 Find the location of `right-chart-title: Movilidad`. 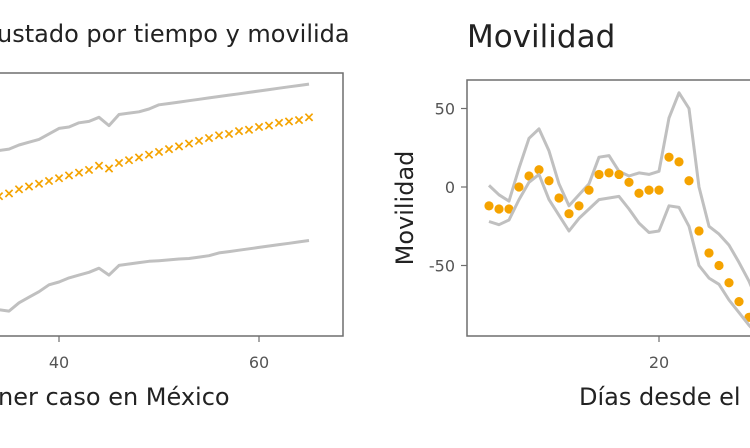

right-chart-title: Movilidad is located at coordinates (541, 37).